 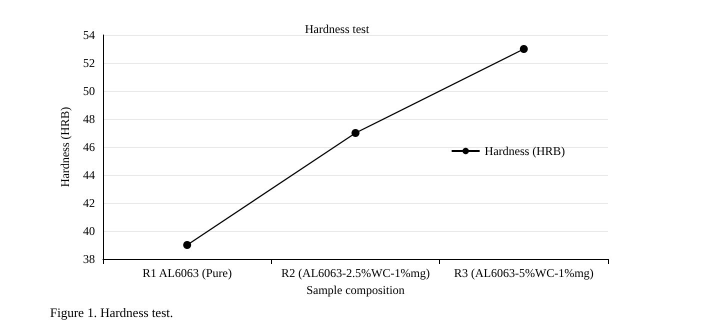 What do you see at coordinates (337, 29) in the screenshot?
I see `chart-title: Hardness test` at bounding box center [337, 29].